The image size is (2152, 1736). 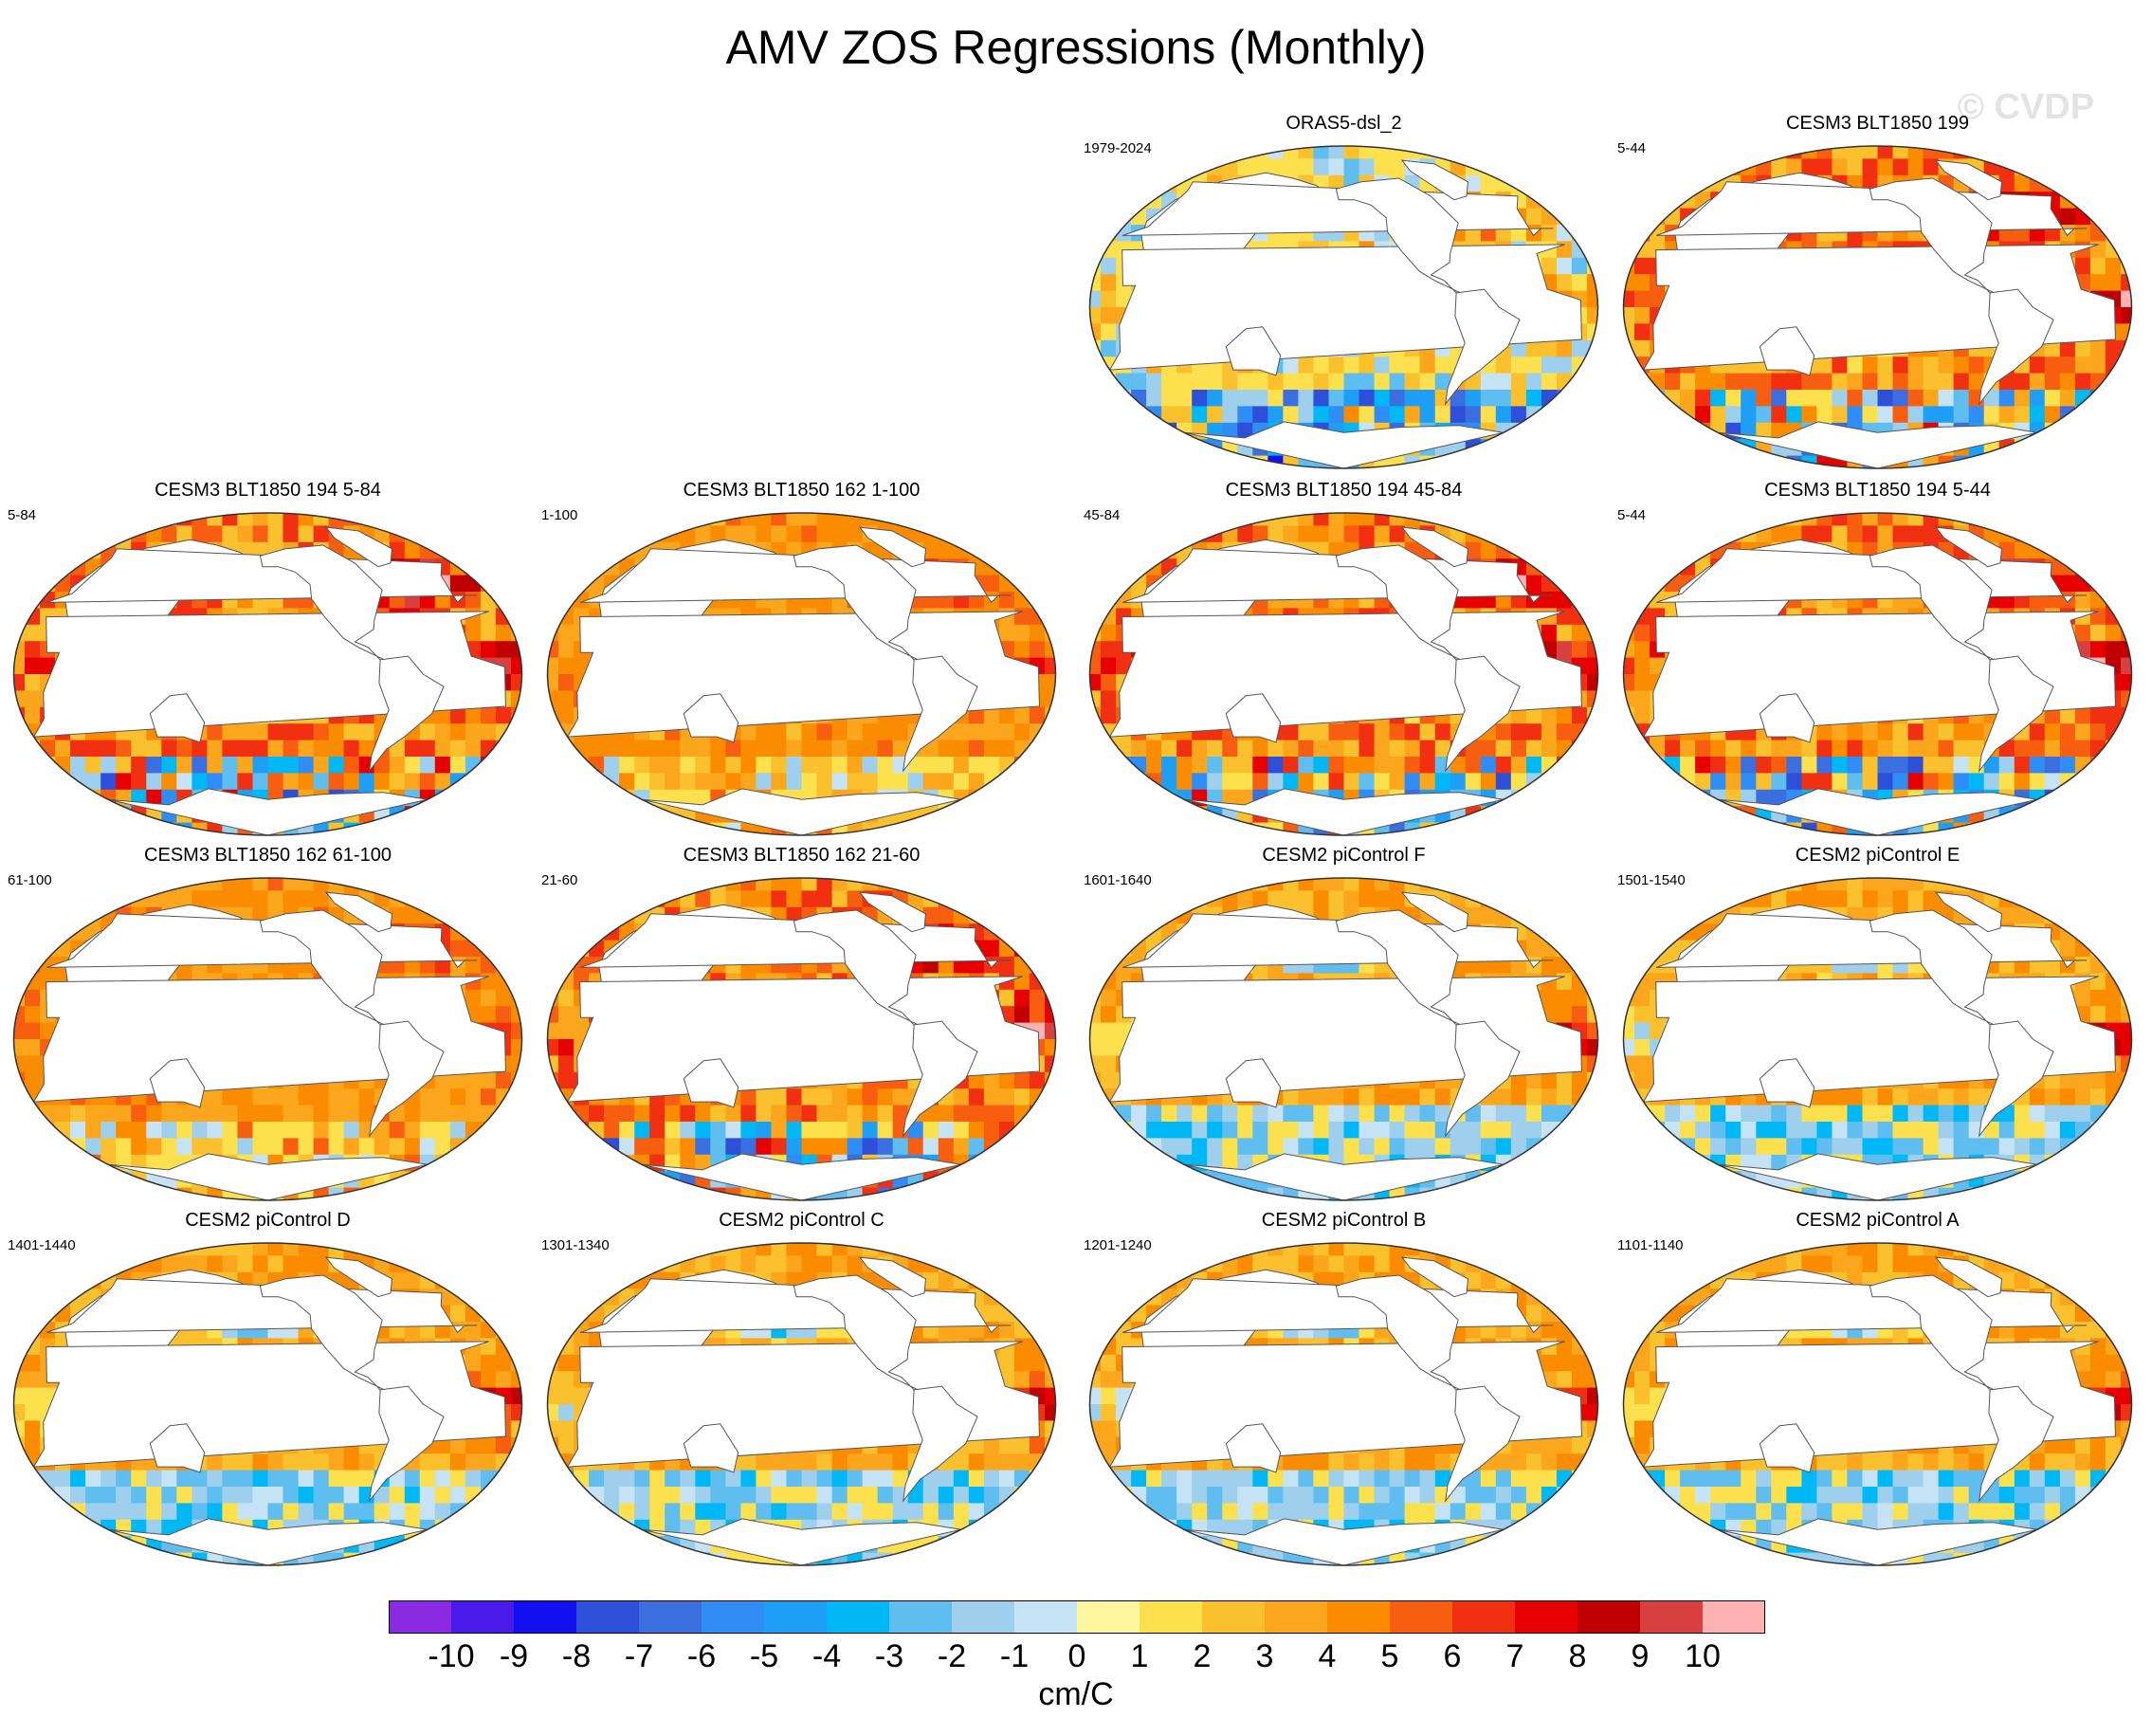 I want to click on panel-title: CESM2 piControl F, so click(x=1344, y=855).